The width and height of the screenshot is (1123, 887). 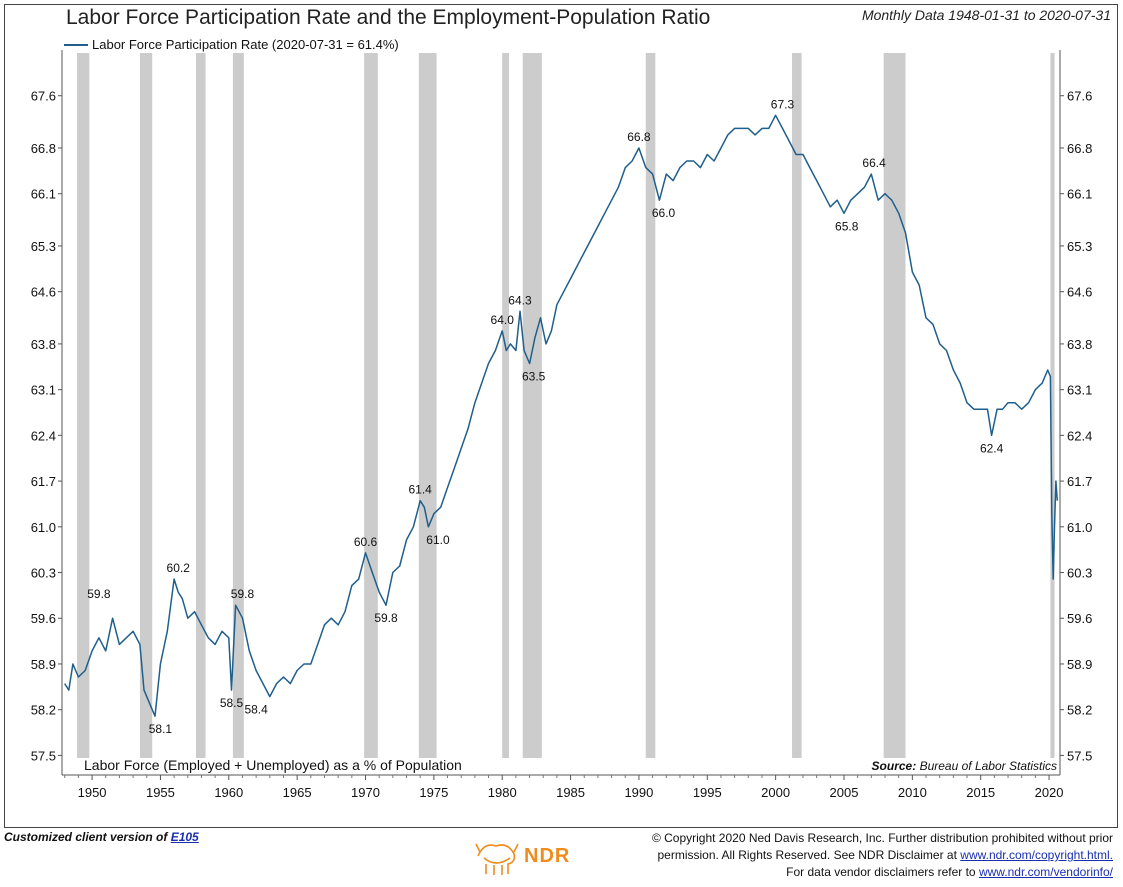 What do you see at coordinates (43, 344) in the screenshot?
I see `y-tick-label-left: 63.8` at bounding box center [43, 344].